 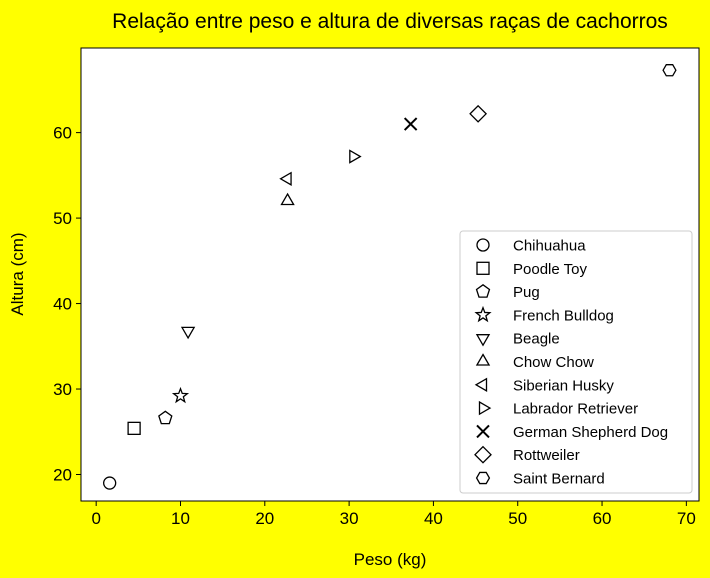 I want to click on legend-label: Chihuahua, so click(x=549, y=246).